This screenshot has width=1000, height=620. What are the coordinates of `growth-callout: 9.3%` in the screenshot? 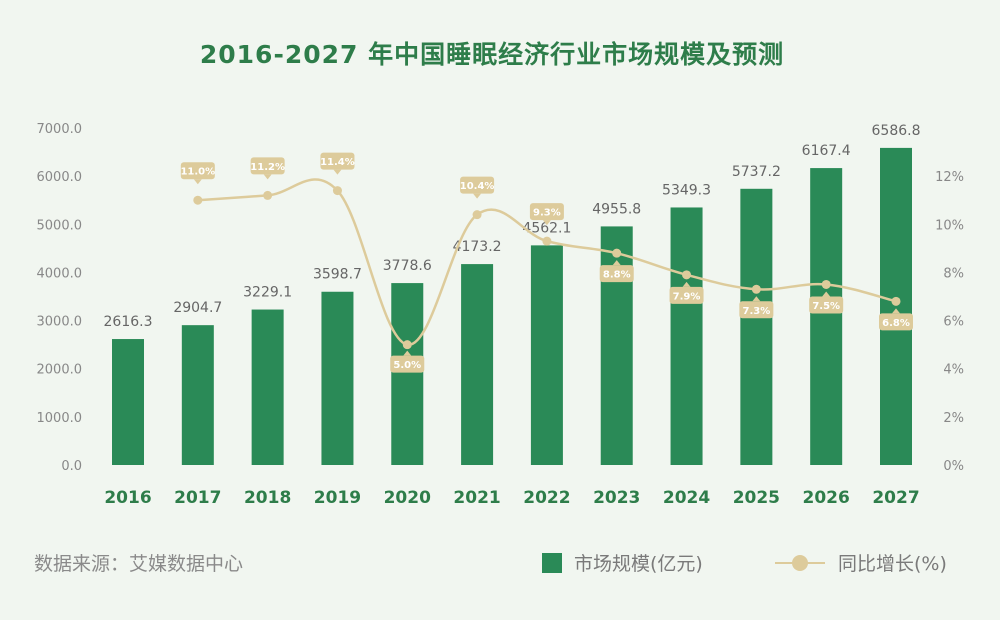 It's located at (546, 214).